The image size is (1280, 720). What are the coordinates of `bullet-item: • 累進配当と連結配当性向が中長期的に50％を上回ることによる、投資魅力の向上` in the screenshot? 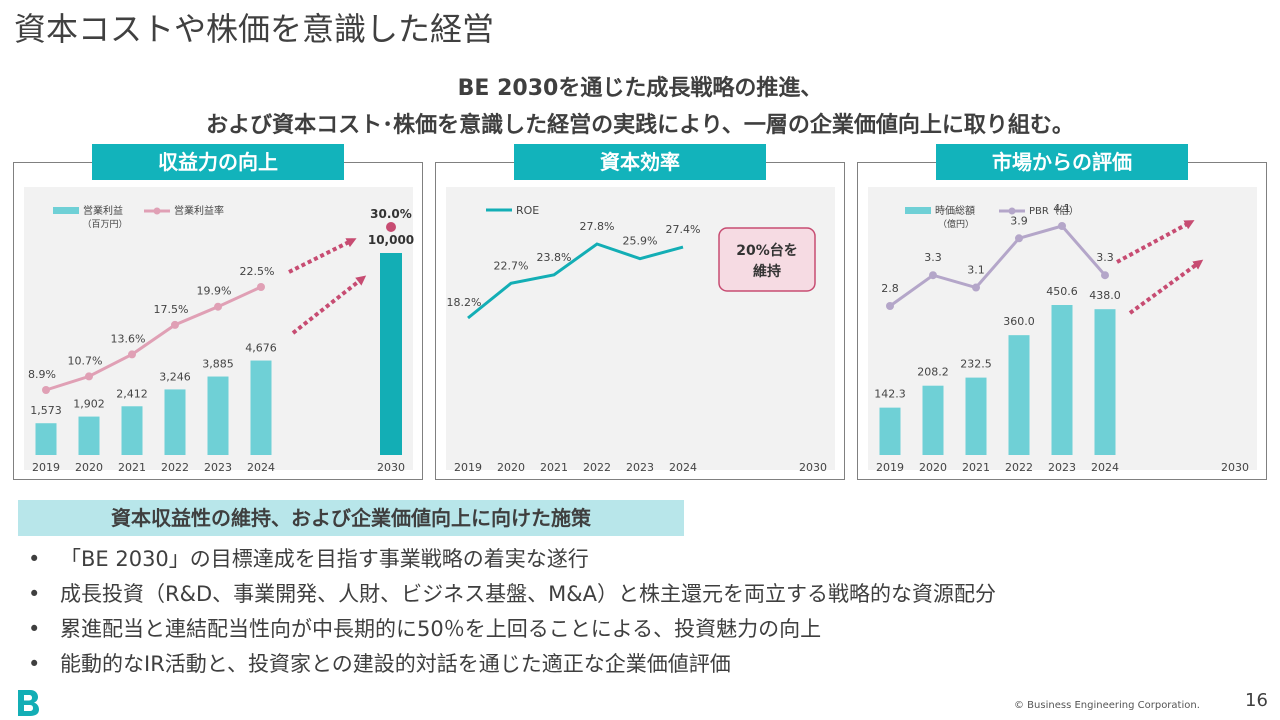 It's located at (512, 629).